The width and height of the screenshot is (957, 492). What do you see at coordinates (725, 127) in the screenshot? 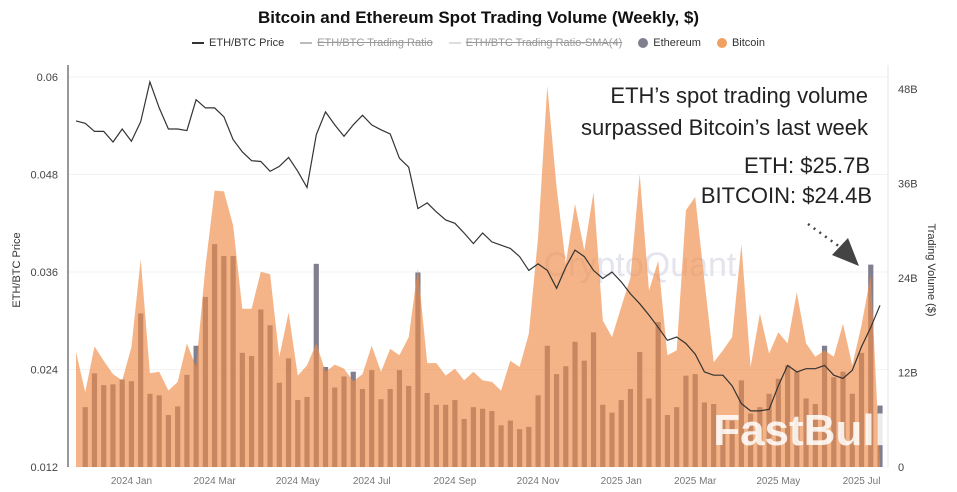
I see `annotation-line2: surpassed Bitcoin’s last week` at bounding box center [725, 127].